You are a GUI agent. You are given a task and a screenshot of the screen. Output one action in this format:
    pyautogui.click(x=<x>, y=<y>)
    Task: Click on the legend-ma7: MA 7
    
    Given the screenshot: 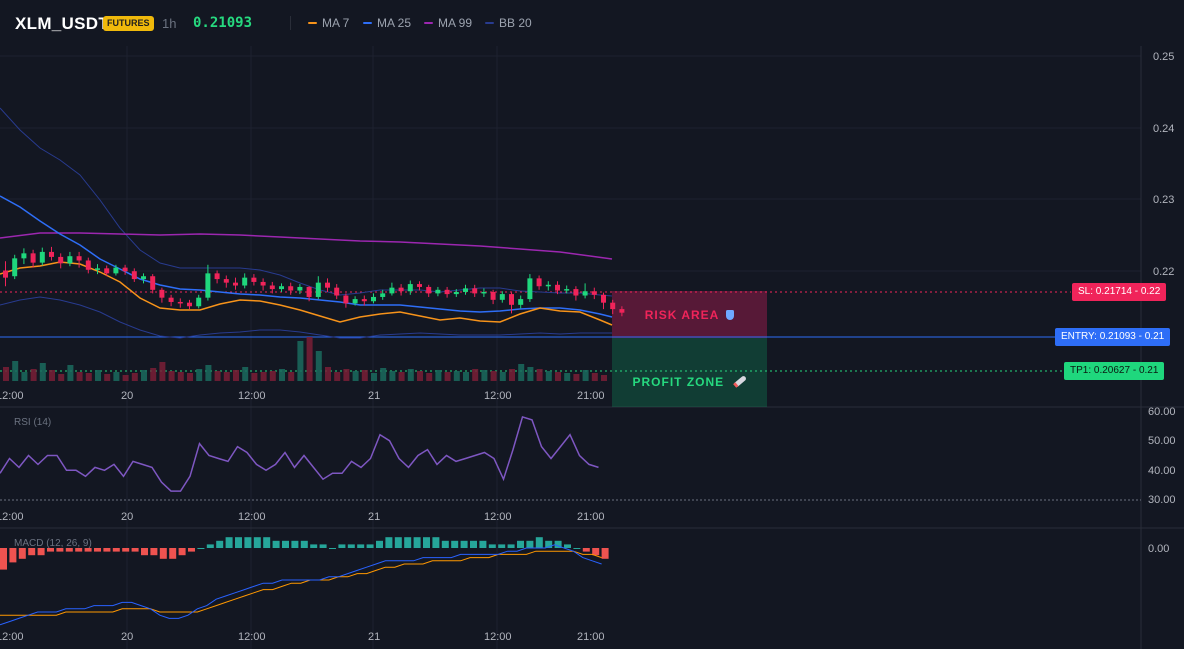 What is the action you would take?
    pyautogui.click(x=328, y=23)
    